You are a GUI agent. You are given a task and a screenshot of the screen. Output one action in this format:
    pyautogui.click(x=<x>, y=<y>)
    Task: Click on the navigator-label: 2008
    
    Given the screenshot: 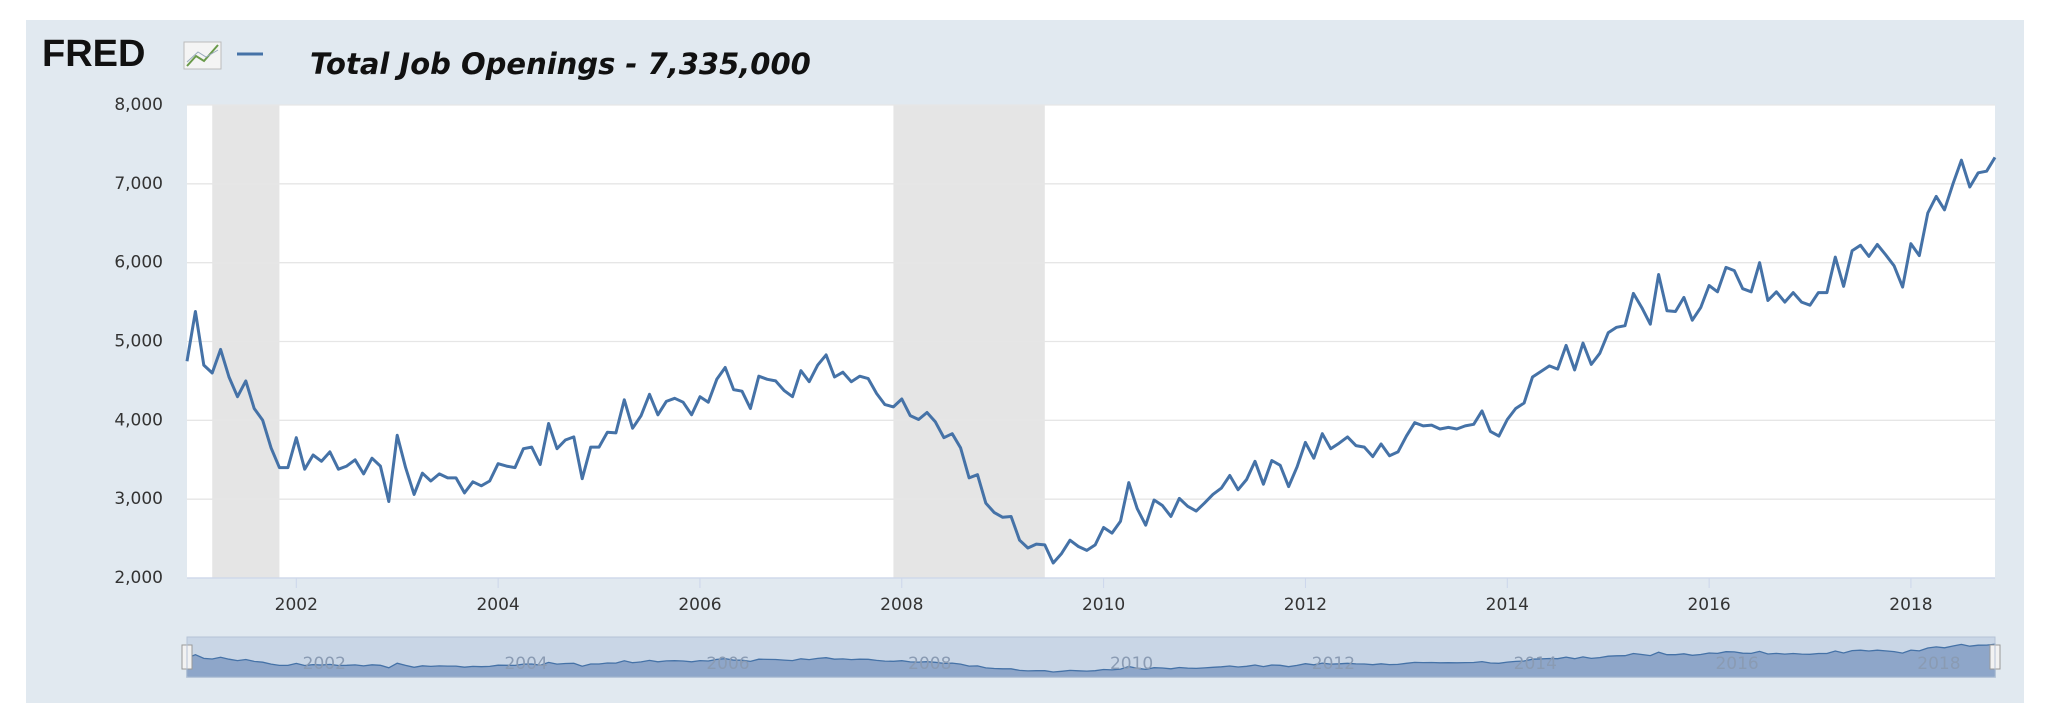 What is the action you would take?
    pyautogui.click(x=929, y=664)
    